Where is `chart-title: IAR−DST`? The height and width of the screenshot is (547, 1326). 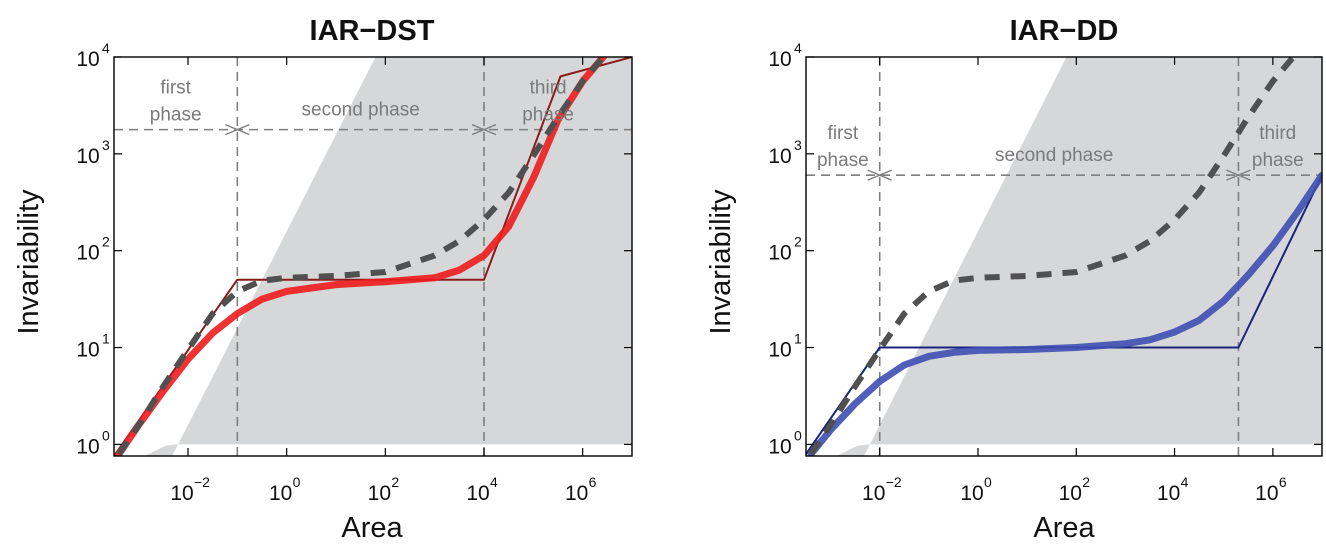 chart-title: IAR−DST is located at coordinates (372, 31).